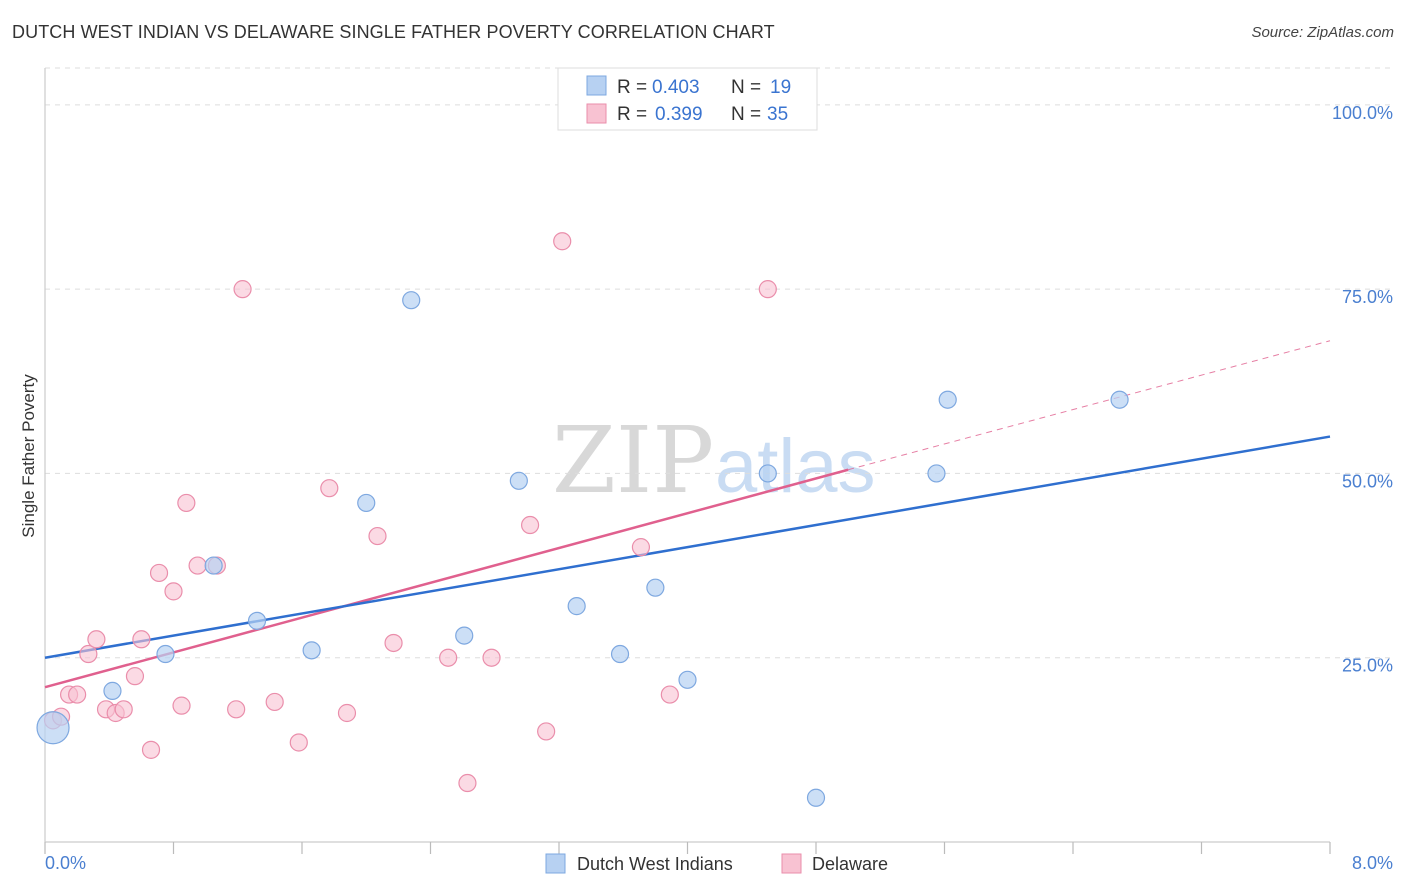 This screenshot has width=1406, height=892. I want to click on stats-legend: R = 0.403 N = 19 R = 0.399 N = 35, so click(687, 99).